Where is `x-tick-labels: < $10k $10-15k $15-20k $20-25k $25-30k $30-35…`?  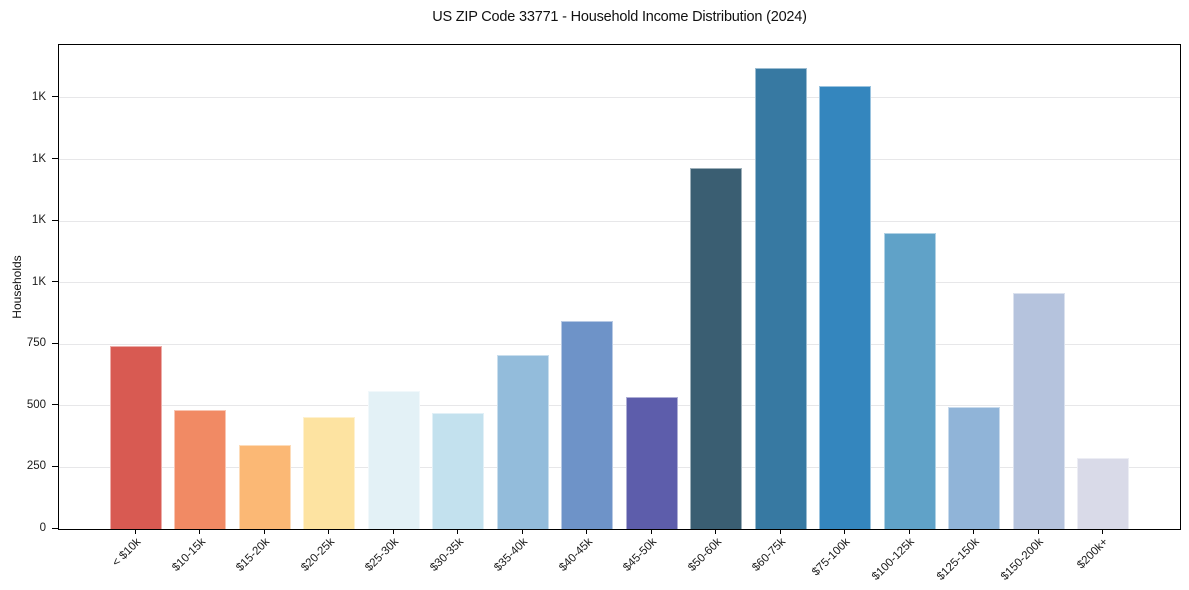
x-tick-labels: < $10k $10-15k $15-20k $20-25k $25-30k $30-35… is located at coordinates (618, 559).